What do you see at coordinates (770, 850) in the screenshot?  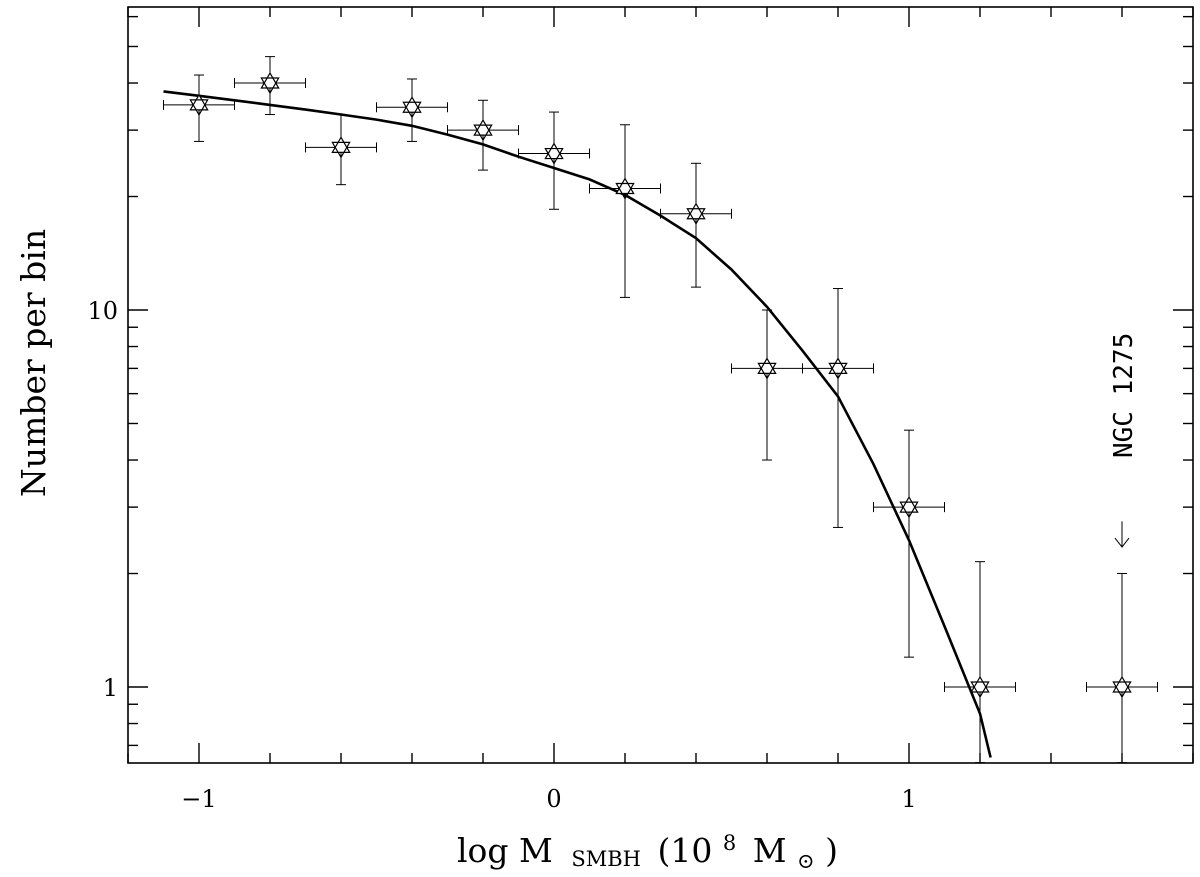 I see `x-axis-label-mass: M` at bounding box center [770, 850].